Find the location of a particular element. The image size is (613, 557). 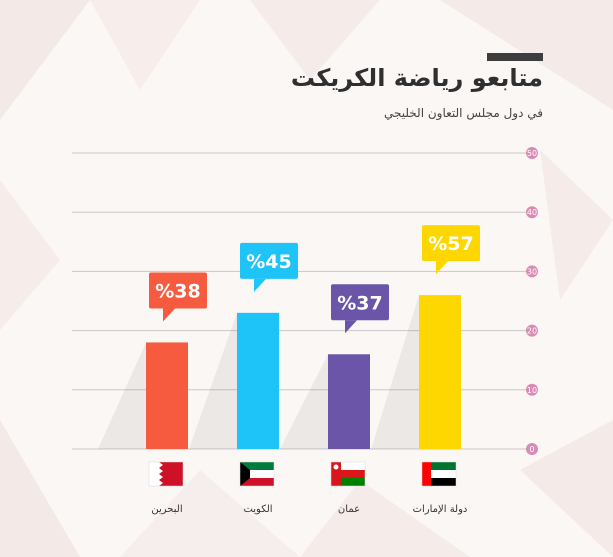

y-tick-label: 30 is located at coordinates (532, 271).